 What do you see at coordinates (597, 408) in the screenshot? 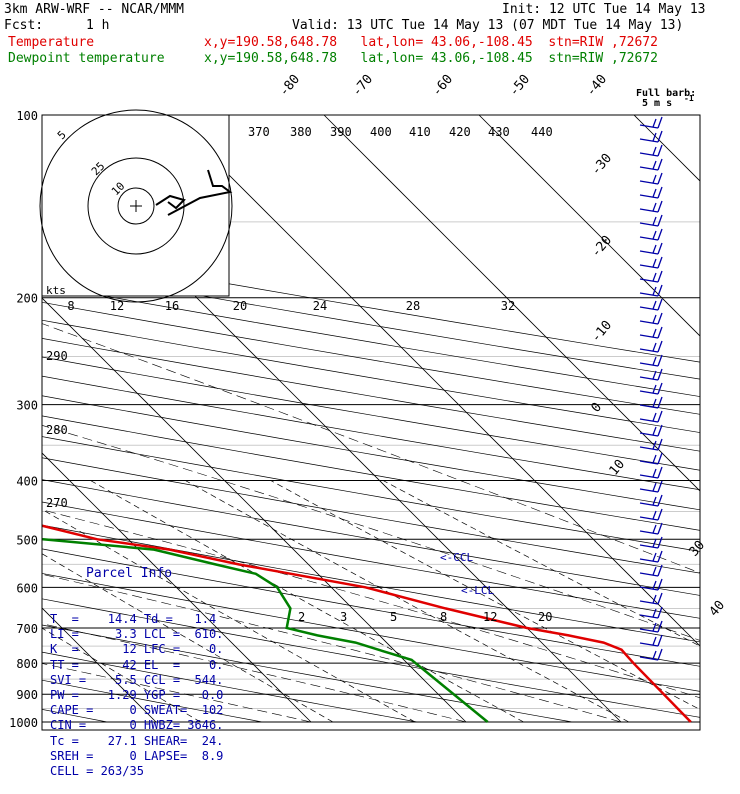
I see `isotherm-label: 0` at bounding box center [597, 408].